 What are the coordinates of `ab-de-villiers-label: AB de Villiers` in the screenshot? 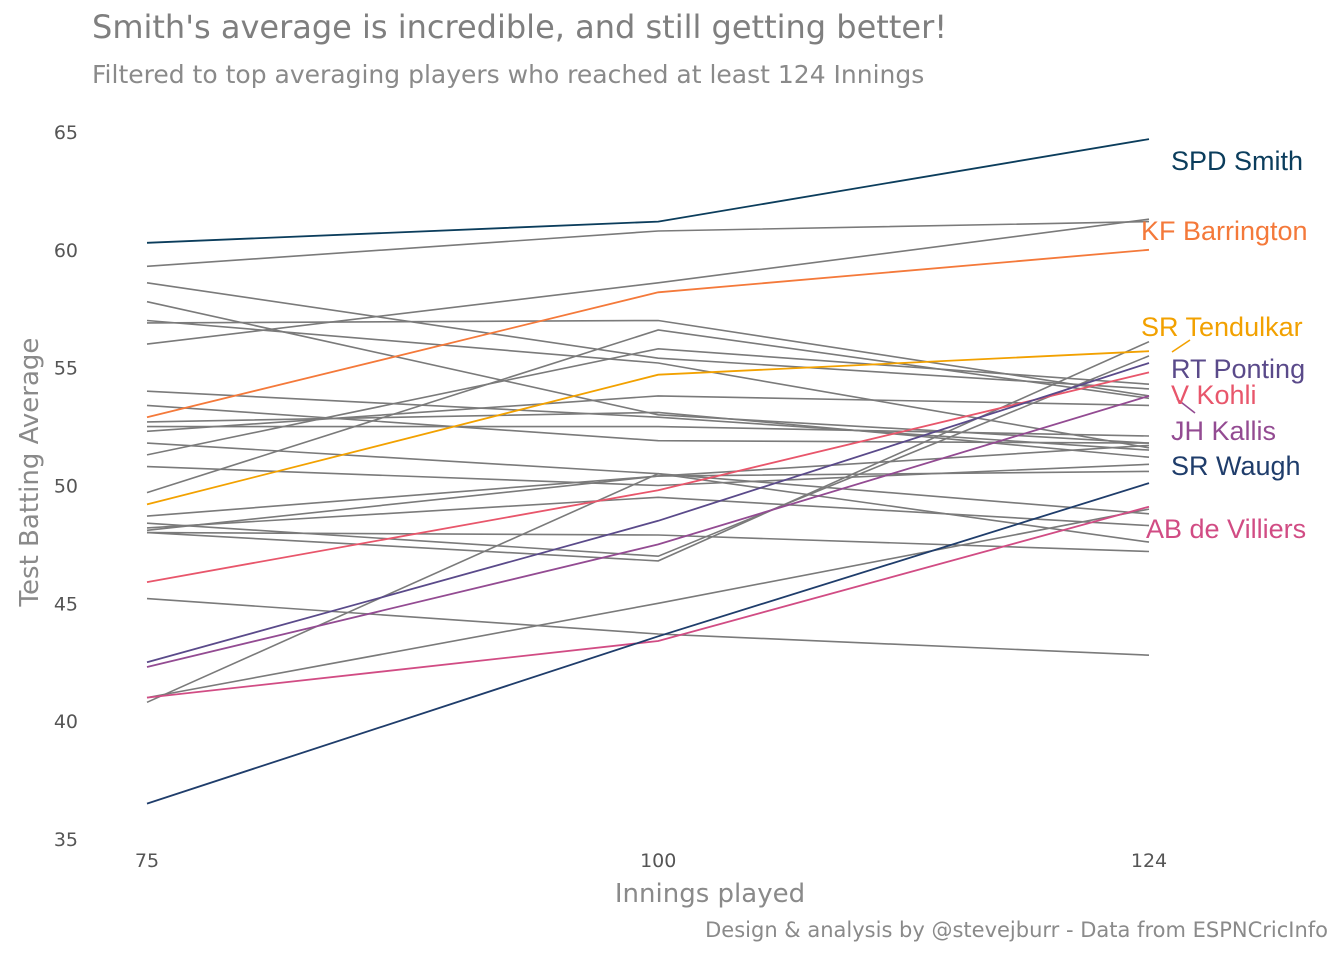 It's located at (1226, 529).